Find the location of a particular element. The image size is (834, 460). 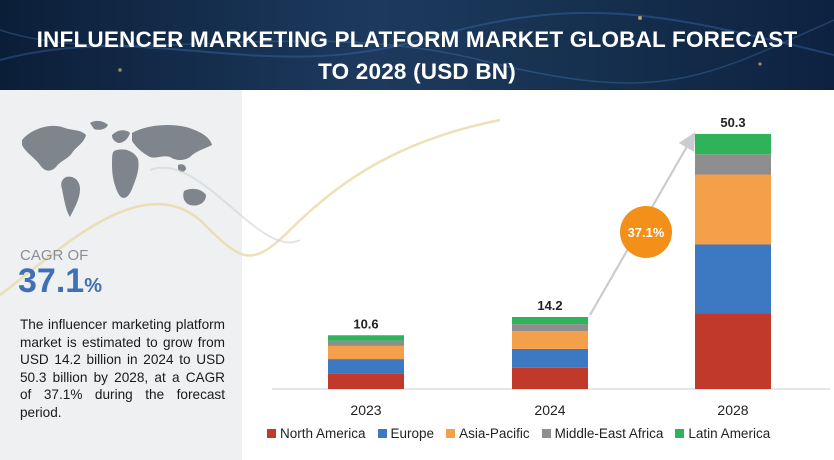

legend-item-latin-america: Latin America is located at coordinates (722, 433).